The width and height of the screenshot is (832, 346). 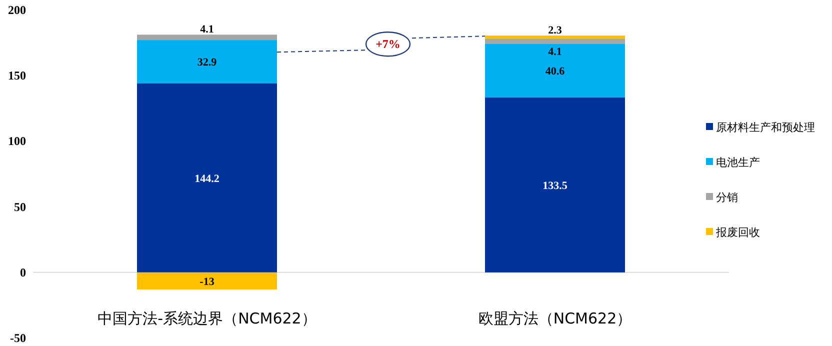 I want to click on data-label: 133.5, so click(x=555, y=186).